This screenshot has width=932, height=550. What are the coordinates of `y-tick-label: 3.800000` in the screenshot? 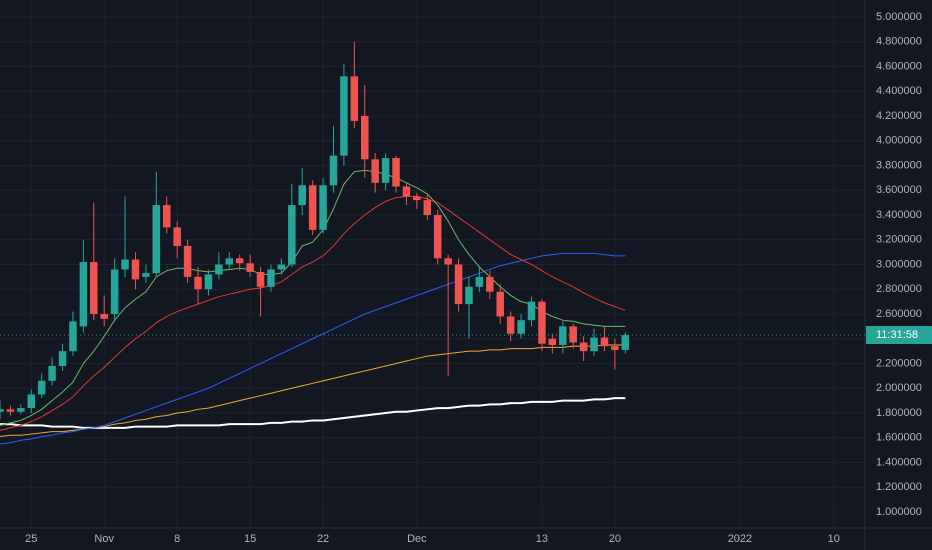 It's located at (899, 165).